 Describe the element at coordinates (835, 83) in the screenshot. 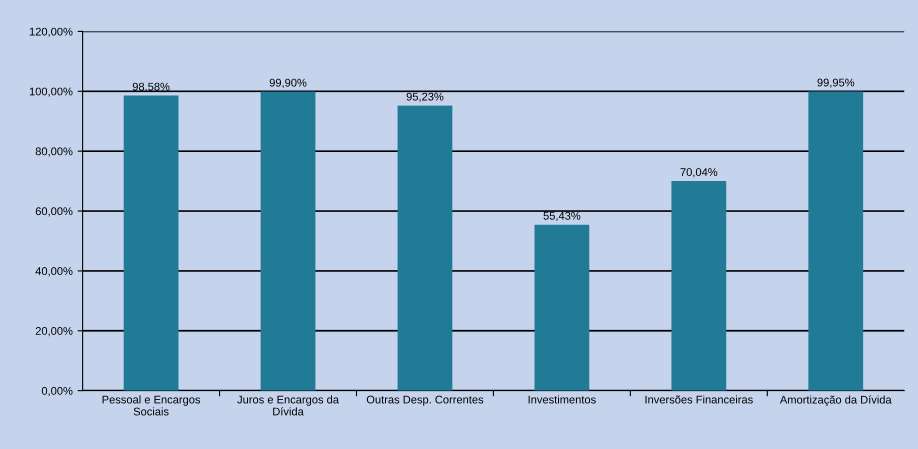

I see `data-label: 99,95%` at that location.